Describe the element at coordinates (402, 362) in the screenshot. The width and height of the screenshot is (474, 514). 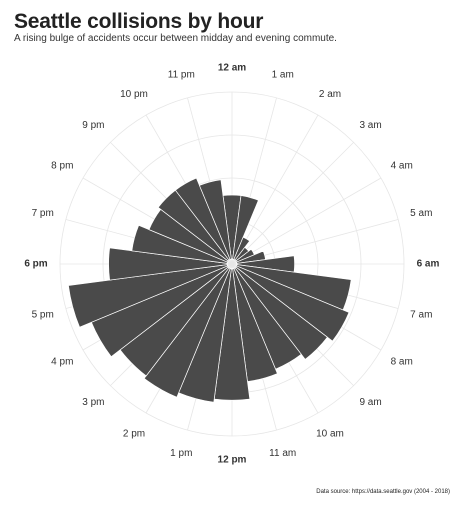
I see `hour-label-8-am: 8 am` at that location.